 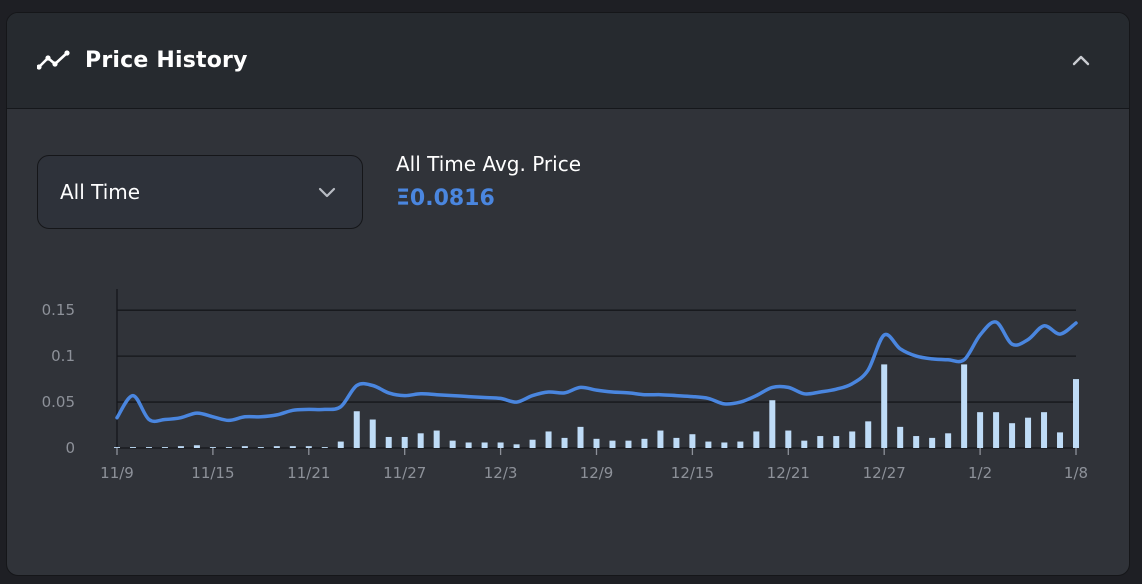 I want to click on x-tick-label: 11/21, so click(x=308, y=473).